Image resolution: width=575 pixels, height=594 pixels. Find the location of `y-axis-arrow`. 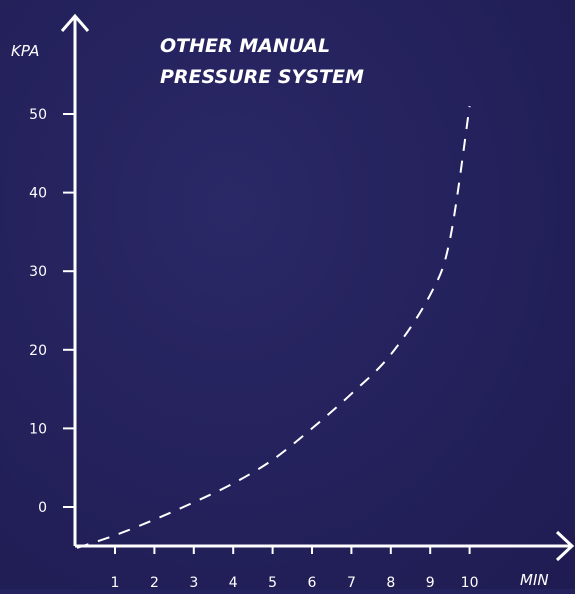

y-axis-arrow is located at coordinates (75, 22).